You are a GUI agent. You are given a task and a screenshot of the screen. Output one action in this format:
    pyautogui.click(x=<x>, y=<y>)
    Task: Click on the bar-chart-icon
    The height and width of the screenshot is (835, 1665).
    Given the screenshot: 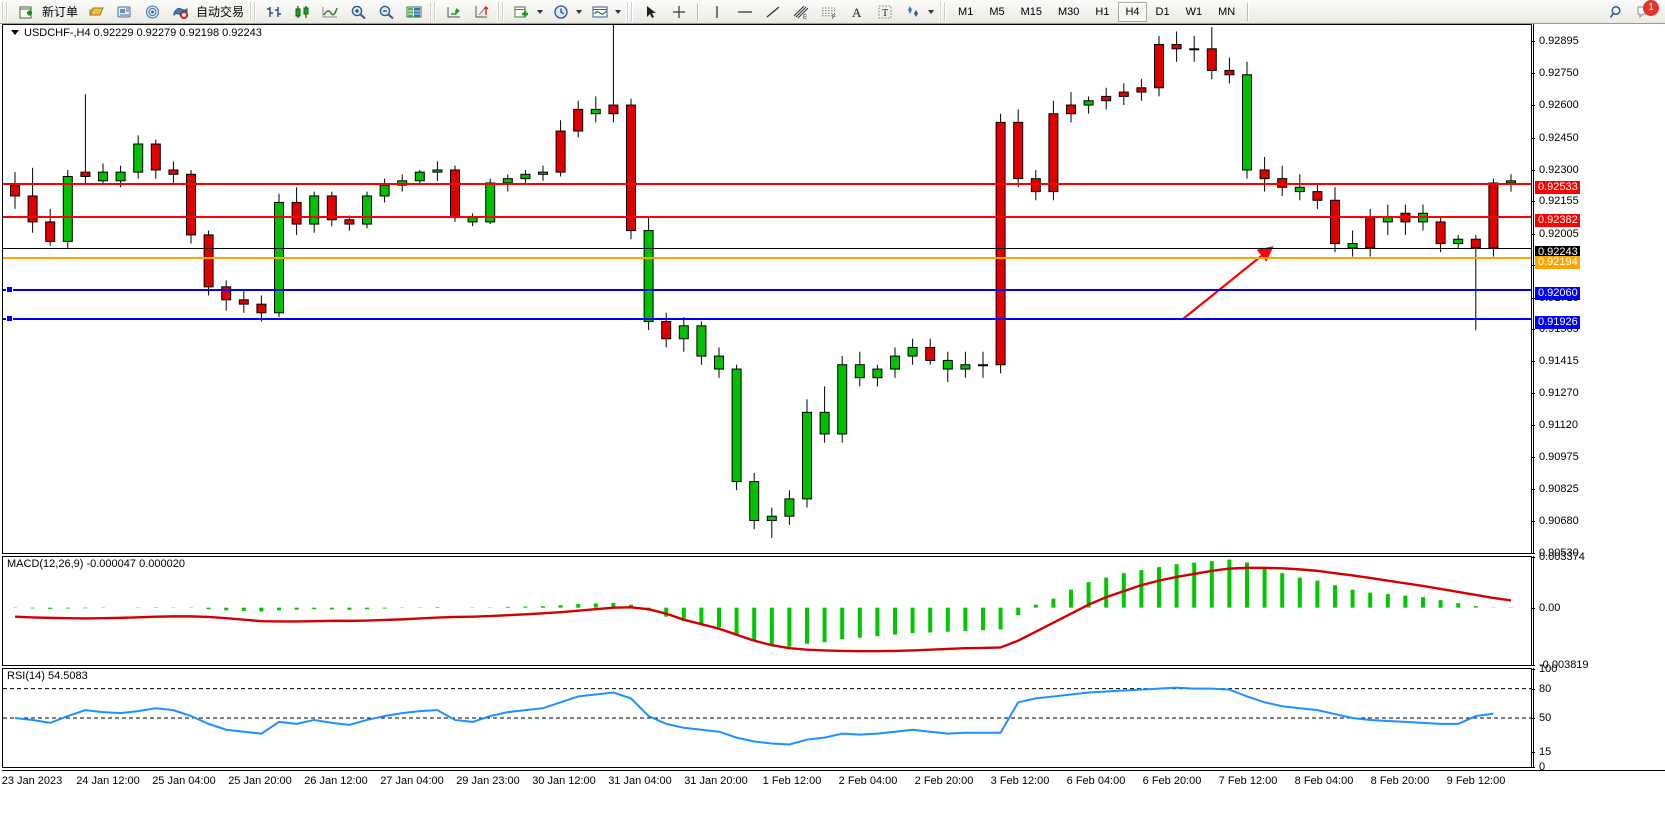 What is the action you would take?
    pyautogui.click(x=274, y=12)
    